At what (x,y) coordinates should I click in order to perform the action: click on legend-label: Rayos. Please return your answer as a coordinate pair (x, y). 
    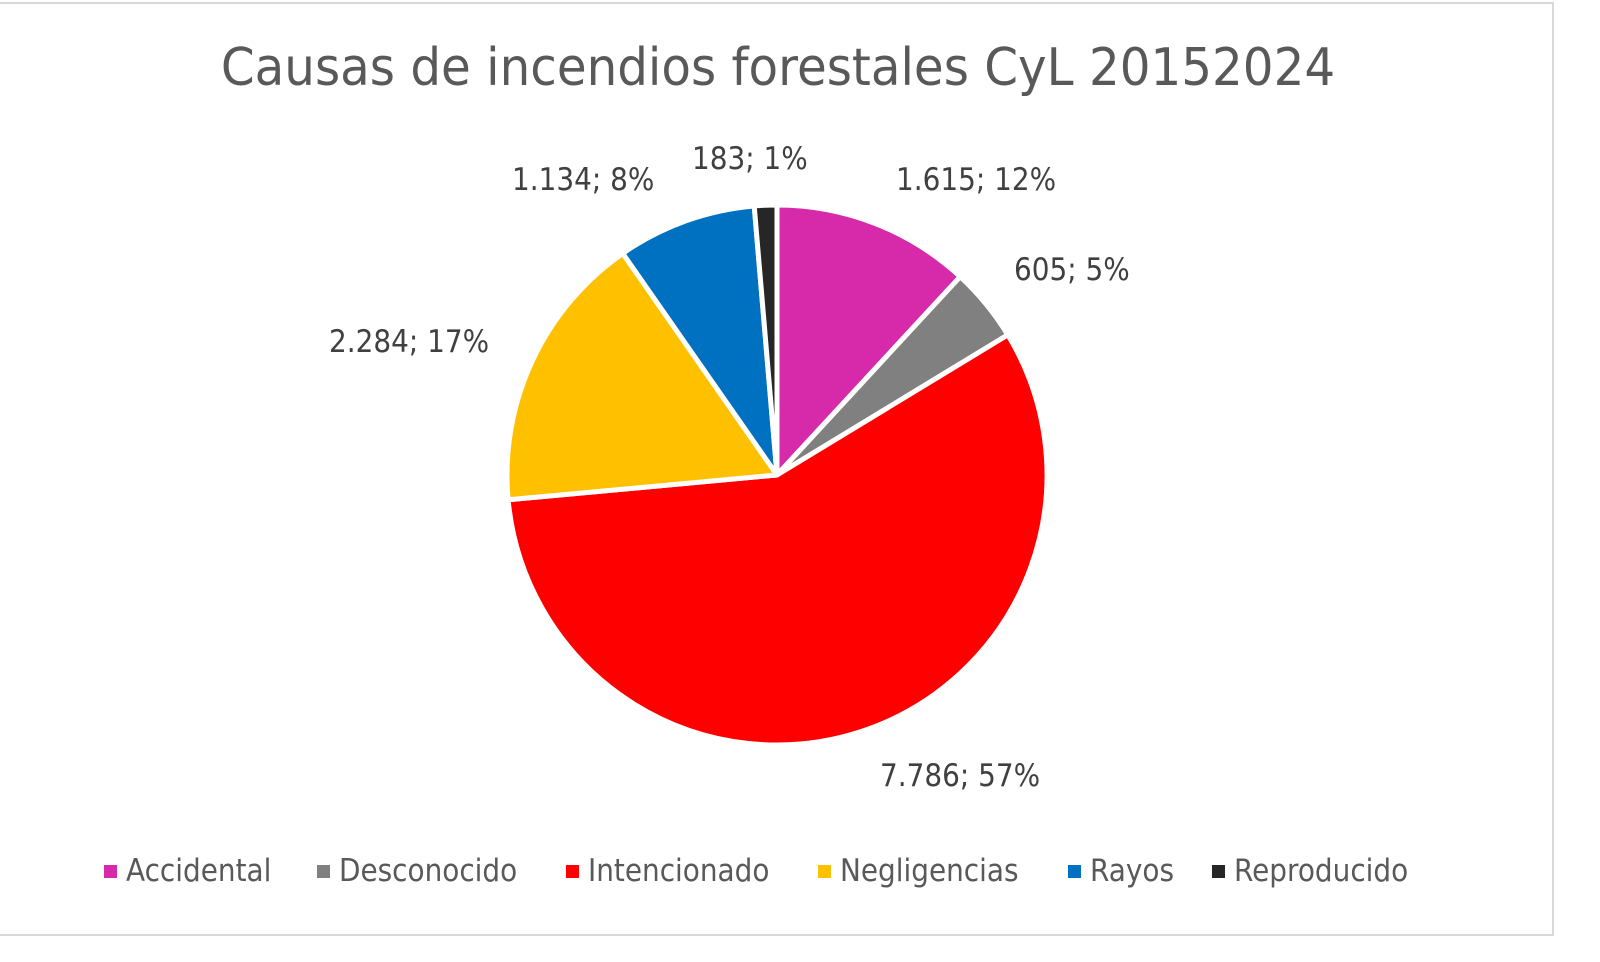
    Looking at the image, I should click on (1131, 871).